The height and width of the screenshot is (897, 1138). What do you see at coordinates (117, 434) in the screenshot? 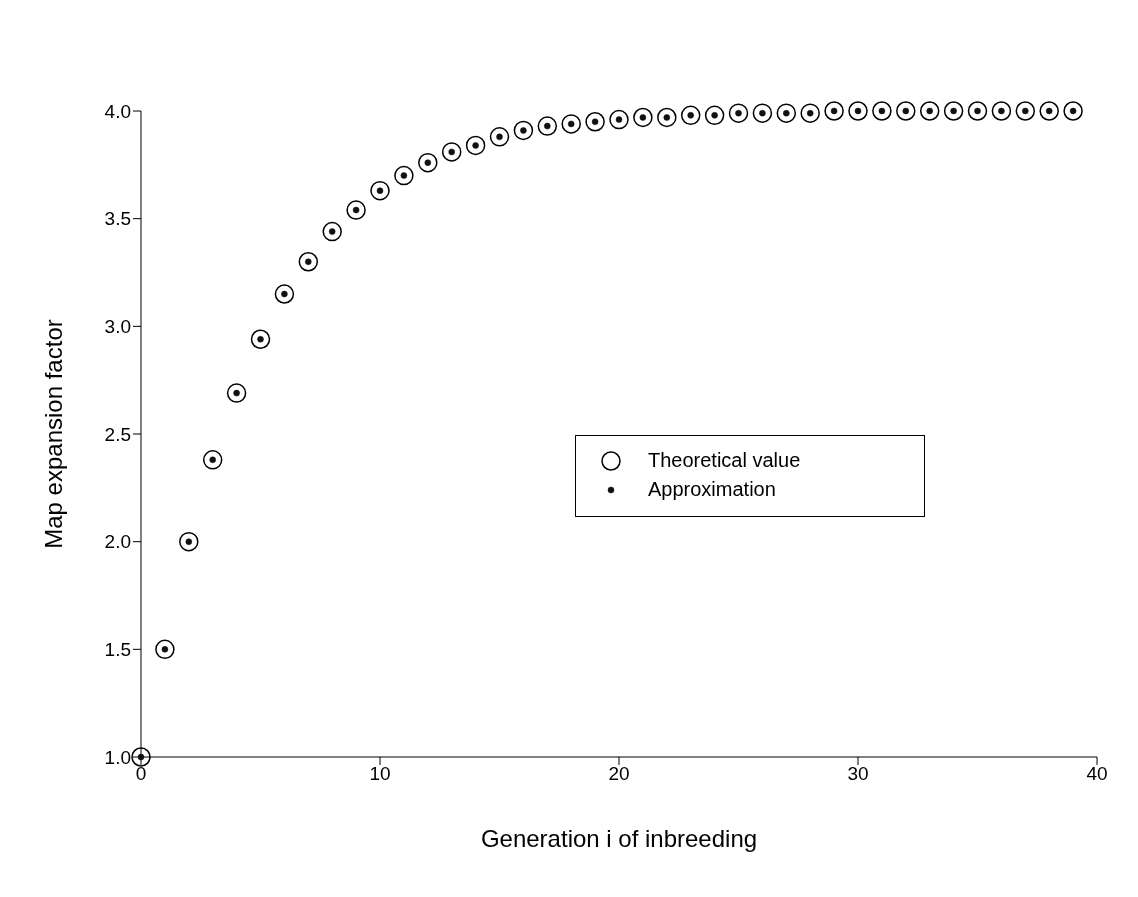
I see `y-tick-label: 2.5` at bounding box center [117, 434].